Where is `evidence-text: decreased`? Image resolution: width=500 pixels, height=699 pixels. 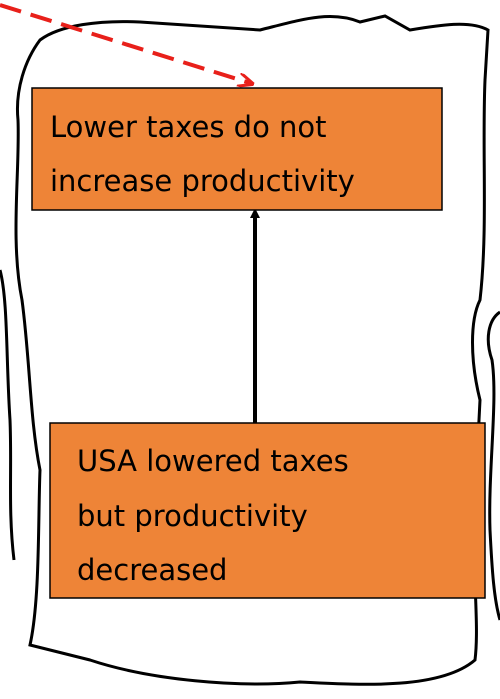 evidence-text: decreased is located at coordinates (152, 570).